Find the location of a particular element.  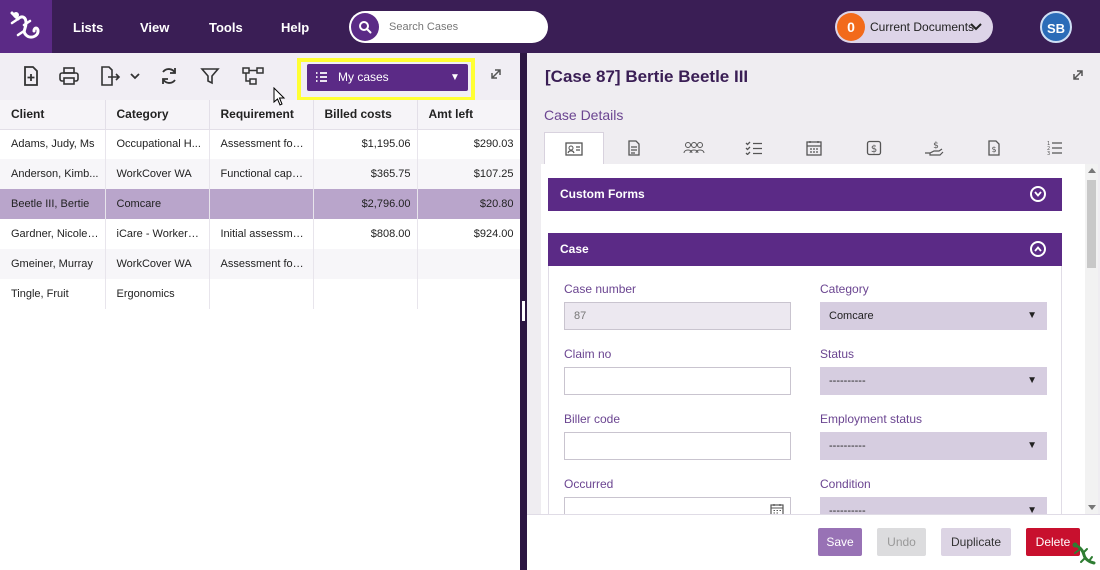

column-header-client: Client is located at coordinates (53, 115).